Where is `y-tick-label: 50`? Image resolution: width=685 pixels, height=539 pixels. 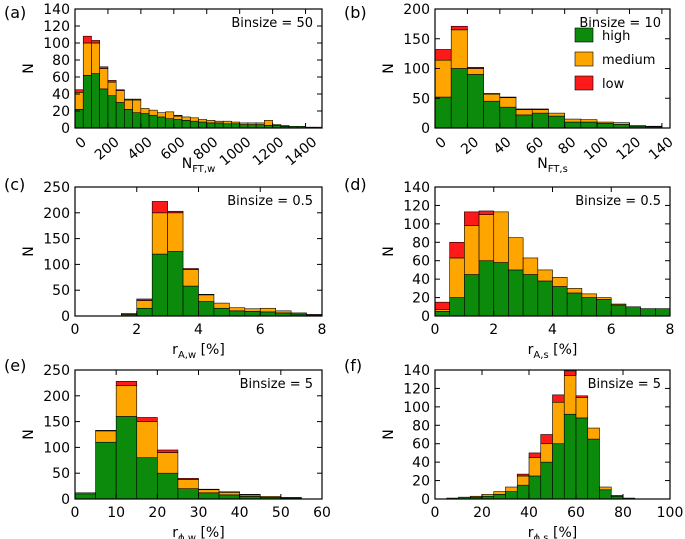 y-tick-label: 50 is located at coordinates (61, 291).